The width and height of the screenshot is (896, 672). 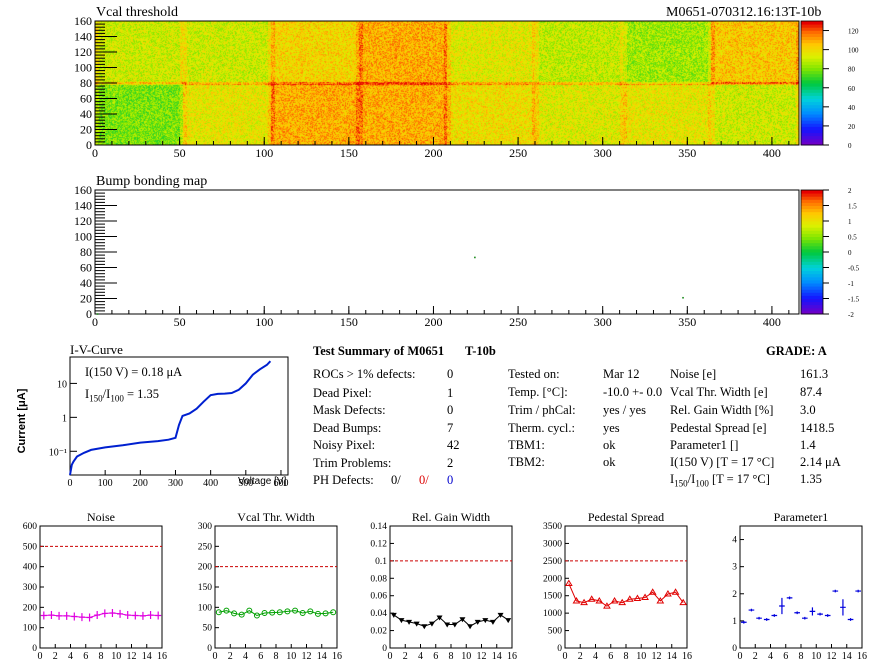 What do you see at coordinates (862, 656) in the screenshot?
I see `parameter1-xtick-label: 16` at bounding box center [862, 656].